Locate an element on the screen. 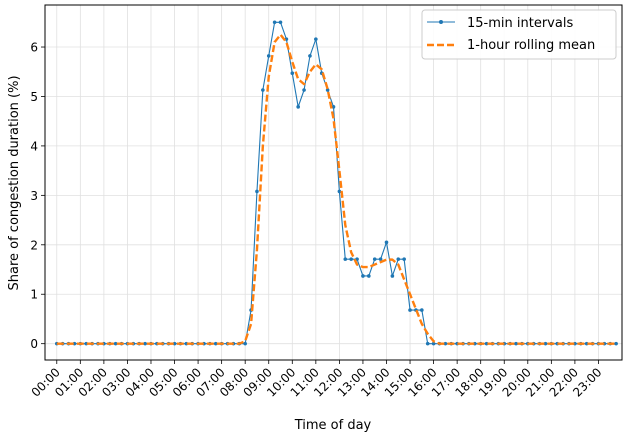 The image size is (635, 442). y-tick-label: 1 is located at coordinates (34, 295).